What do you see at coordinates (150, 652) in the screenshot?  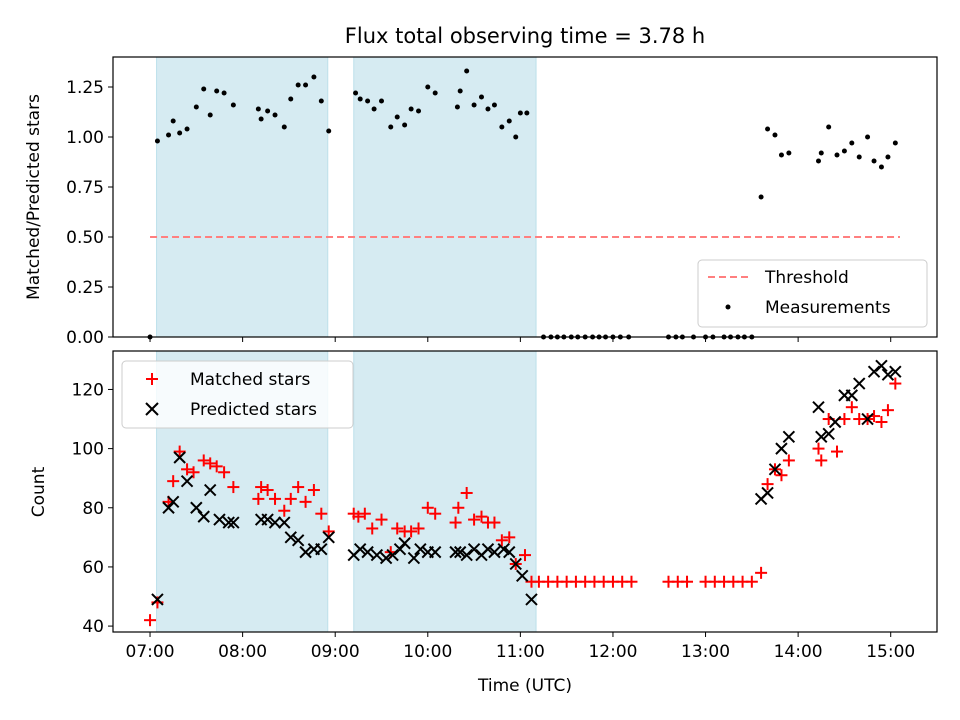 I see `bottom-x-tick-label: 07:00` at bounding box center [150, 652].